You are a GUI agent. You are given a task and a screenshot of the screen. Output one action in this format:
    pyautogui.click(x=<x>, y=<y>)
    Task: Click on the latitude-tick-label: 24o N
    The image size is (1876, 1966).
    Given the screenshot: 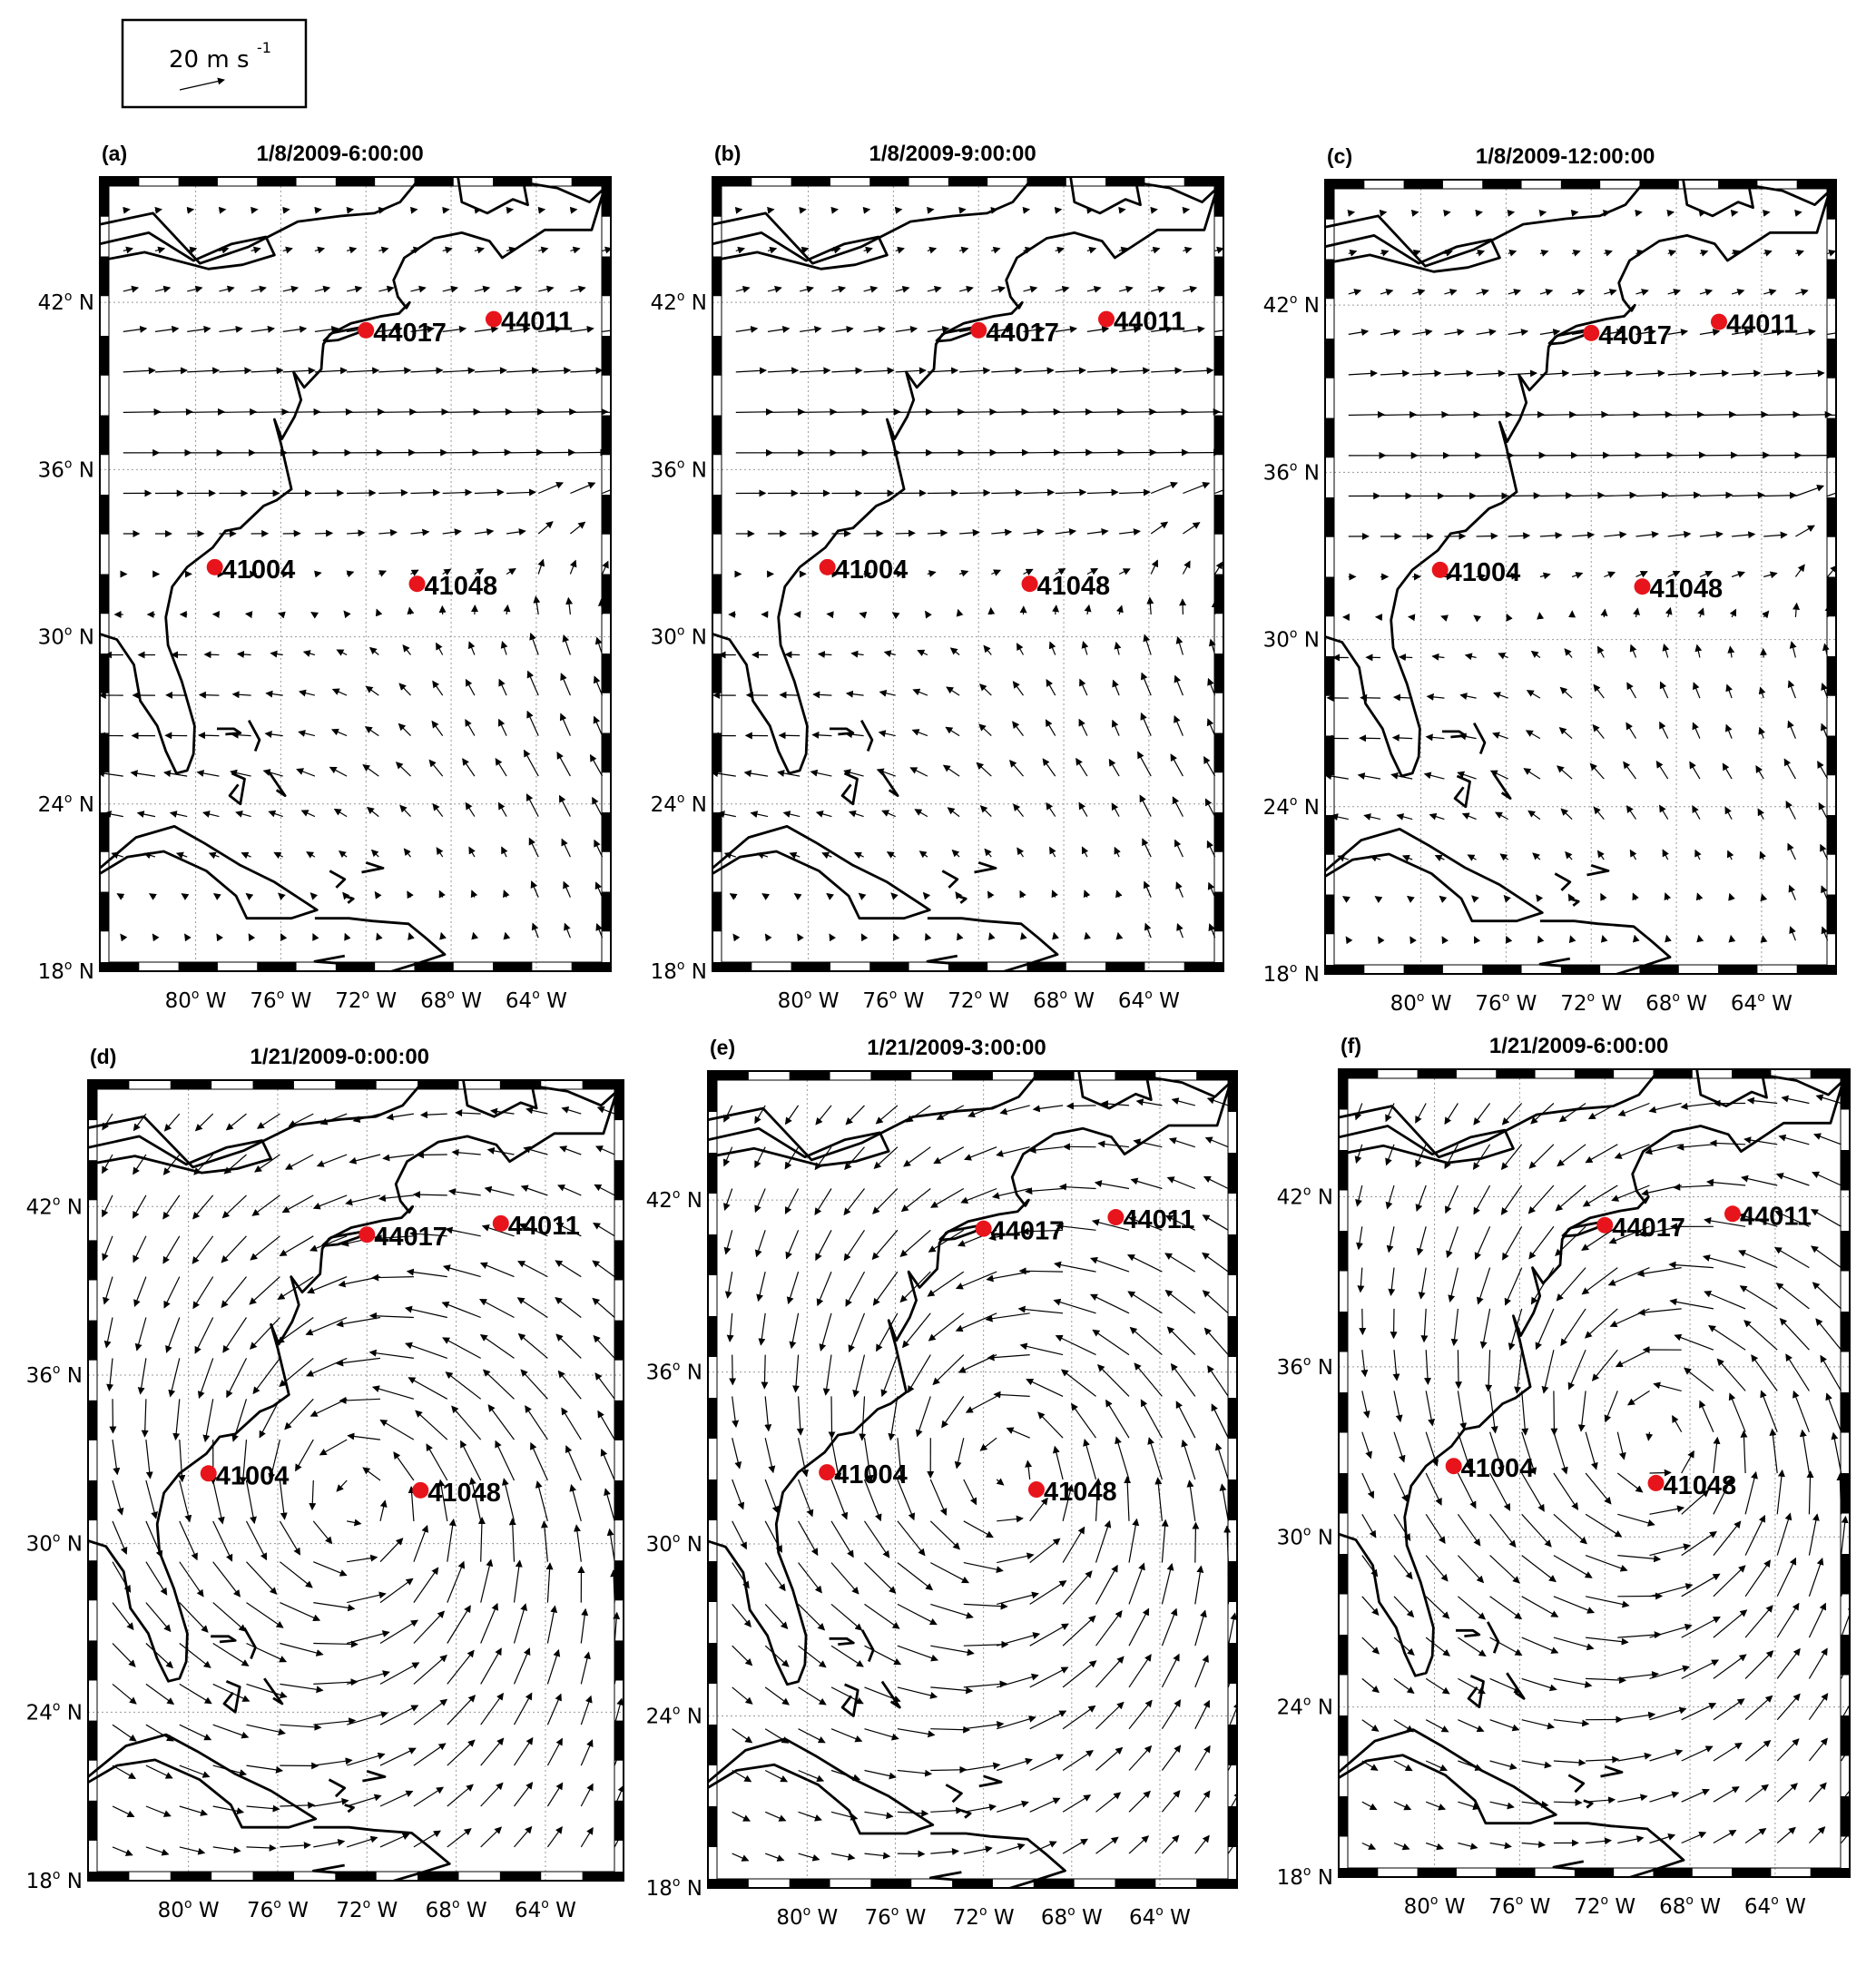 What is the action you would take?
    pyautogui.click(x=1305, y=1707)
    